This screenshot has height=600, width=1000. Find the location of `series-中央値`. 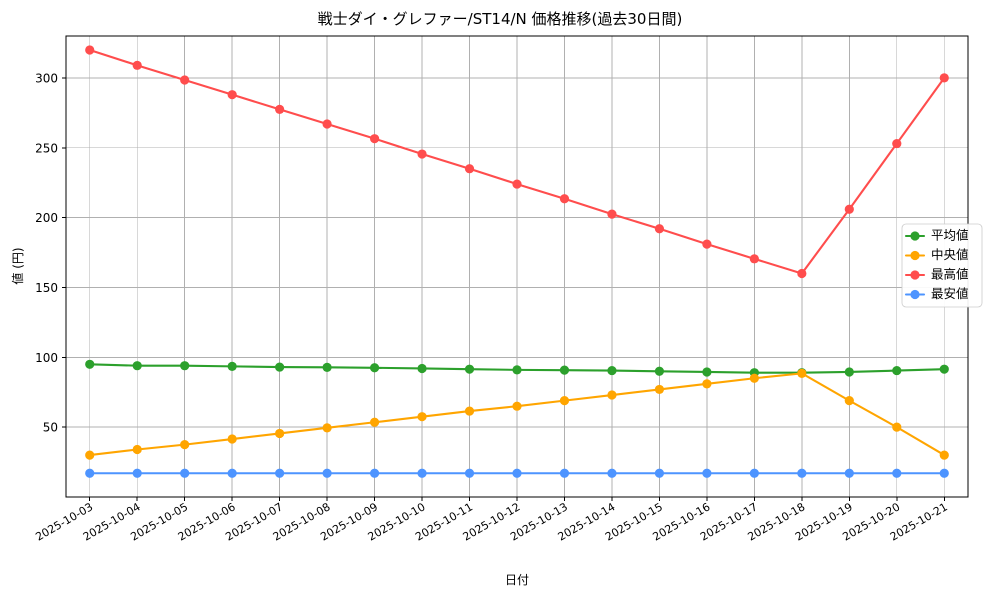

series-中央値 is located at coordinates (517, 414).